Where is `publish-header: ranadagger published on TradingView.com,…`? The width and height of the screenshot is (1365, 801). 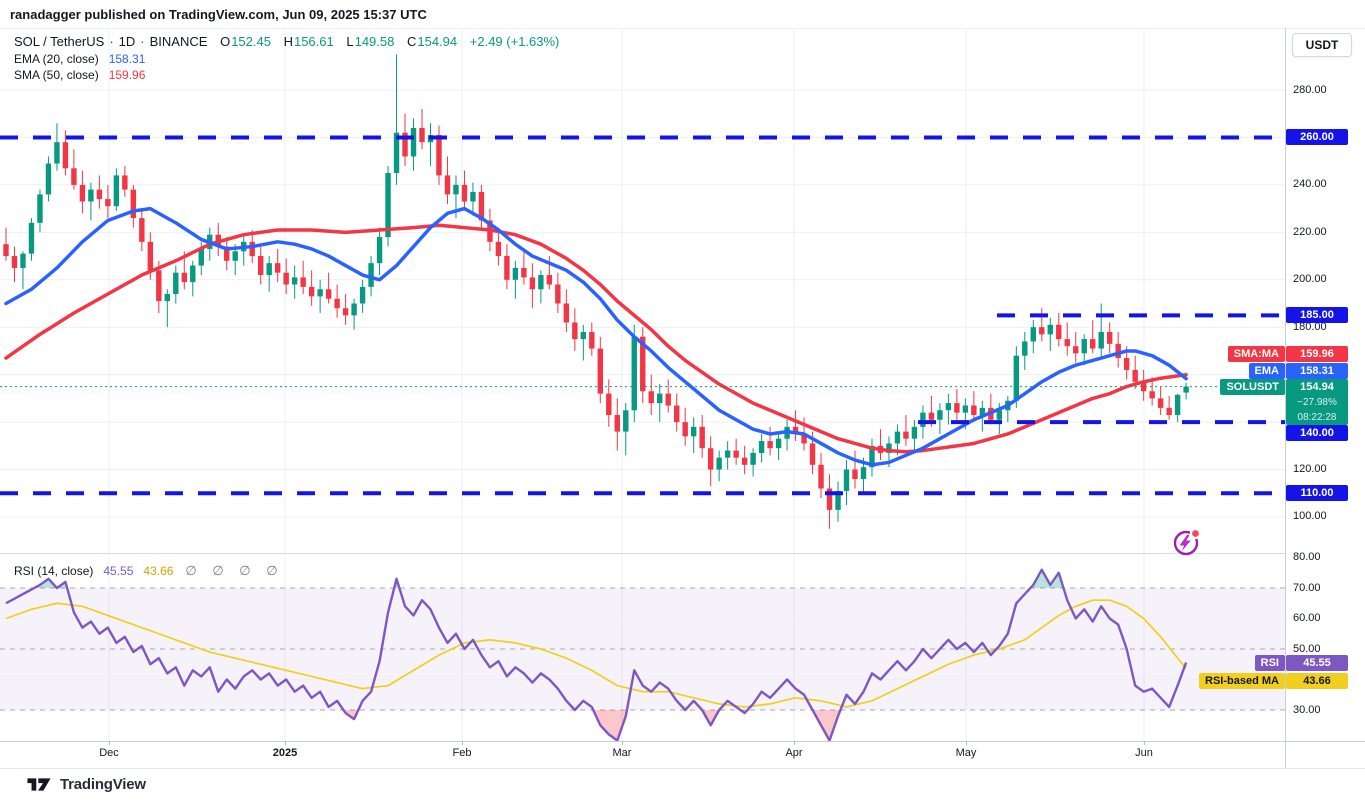 publish-header: ranadagger published on TradingView.com,… is located at coordinates (682, 14).